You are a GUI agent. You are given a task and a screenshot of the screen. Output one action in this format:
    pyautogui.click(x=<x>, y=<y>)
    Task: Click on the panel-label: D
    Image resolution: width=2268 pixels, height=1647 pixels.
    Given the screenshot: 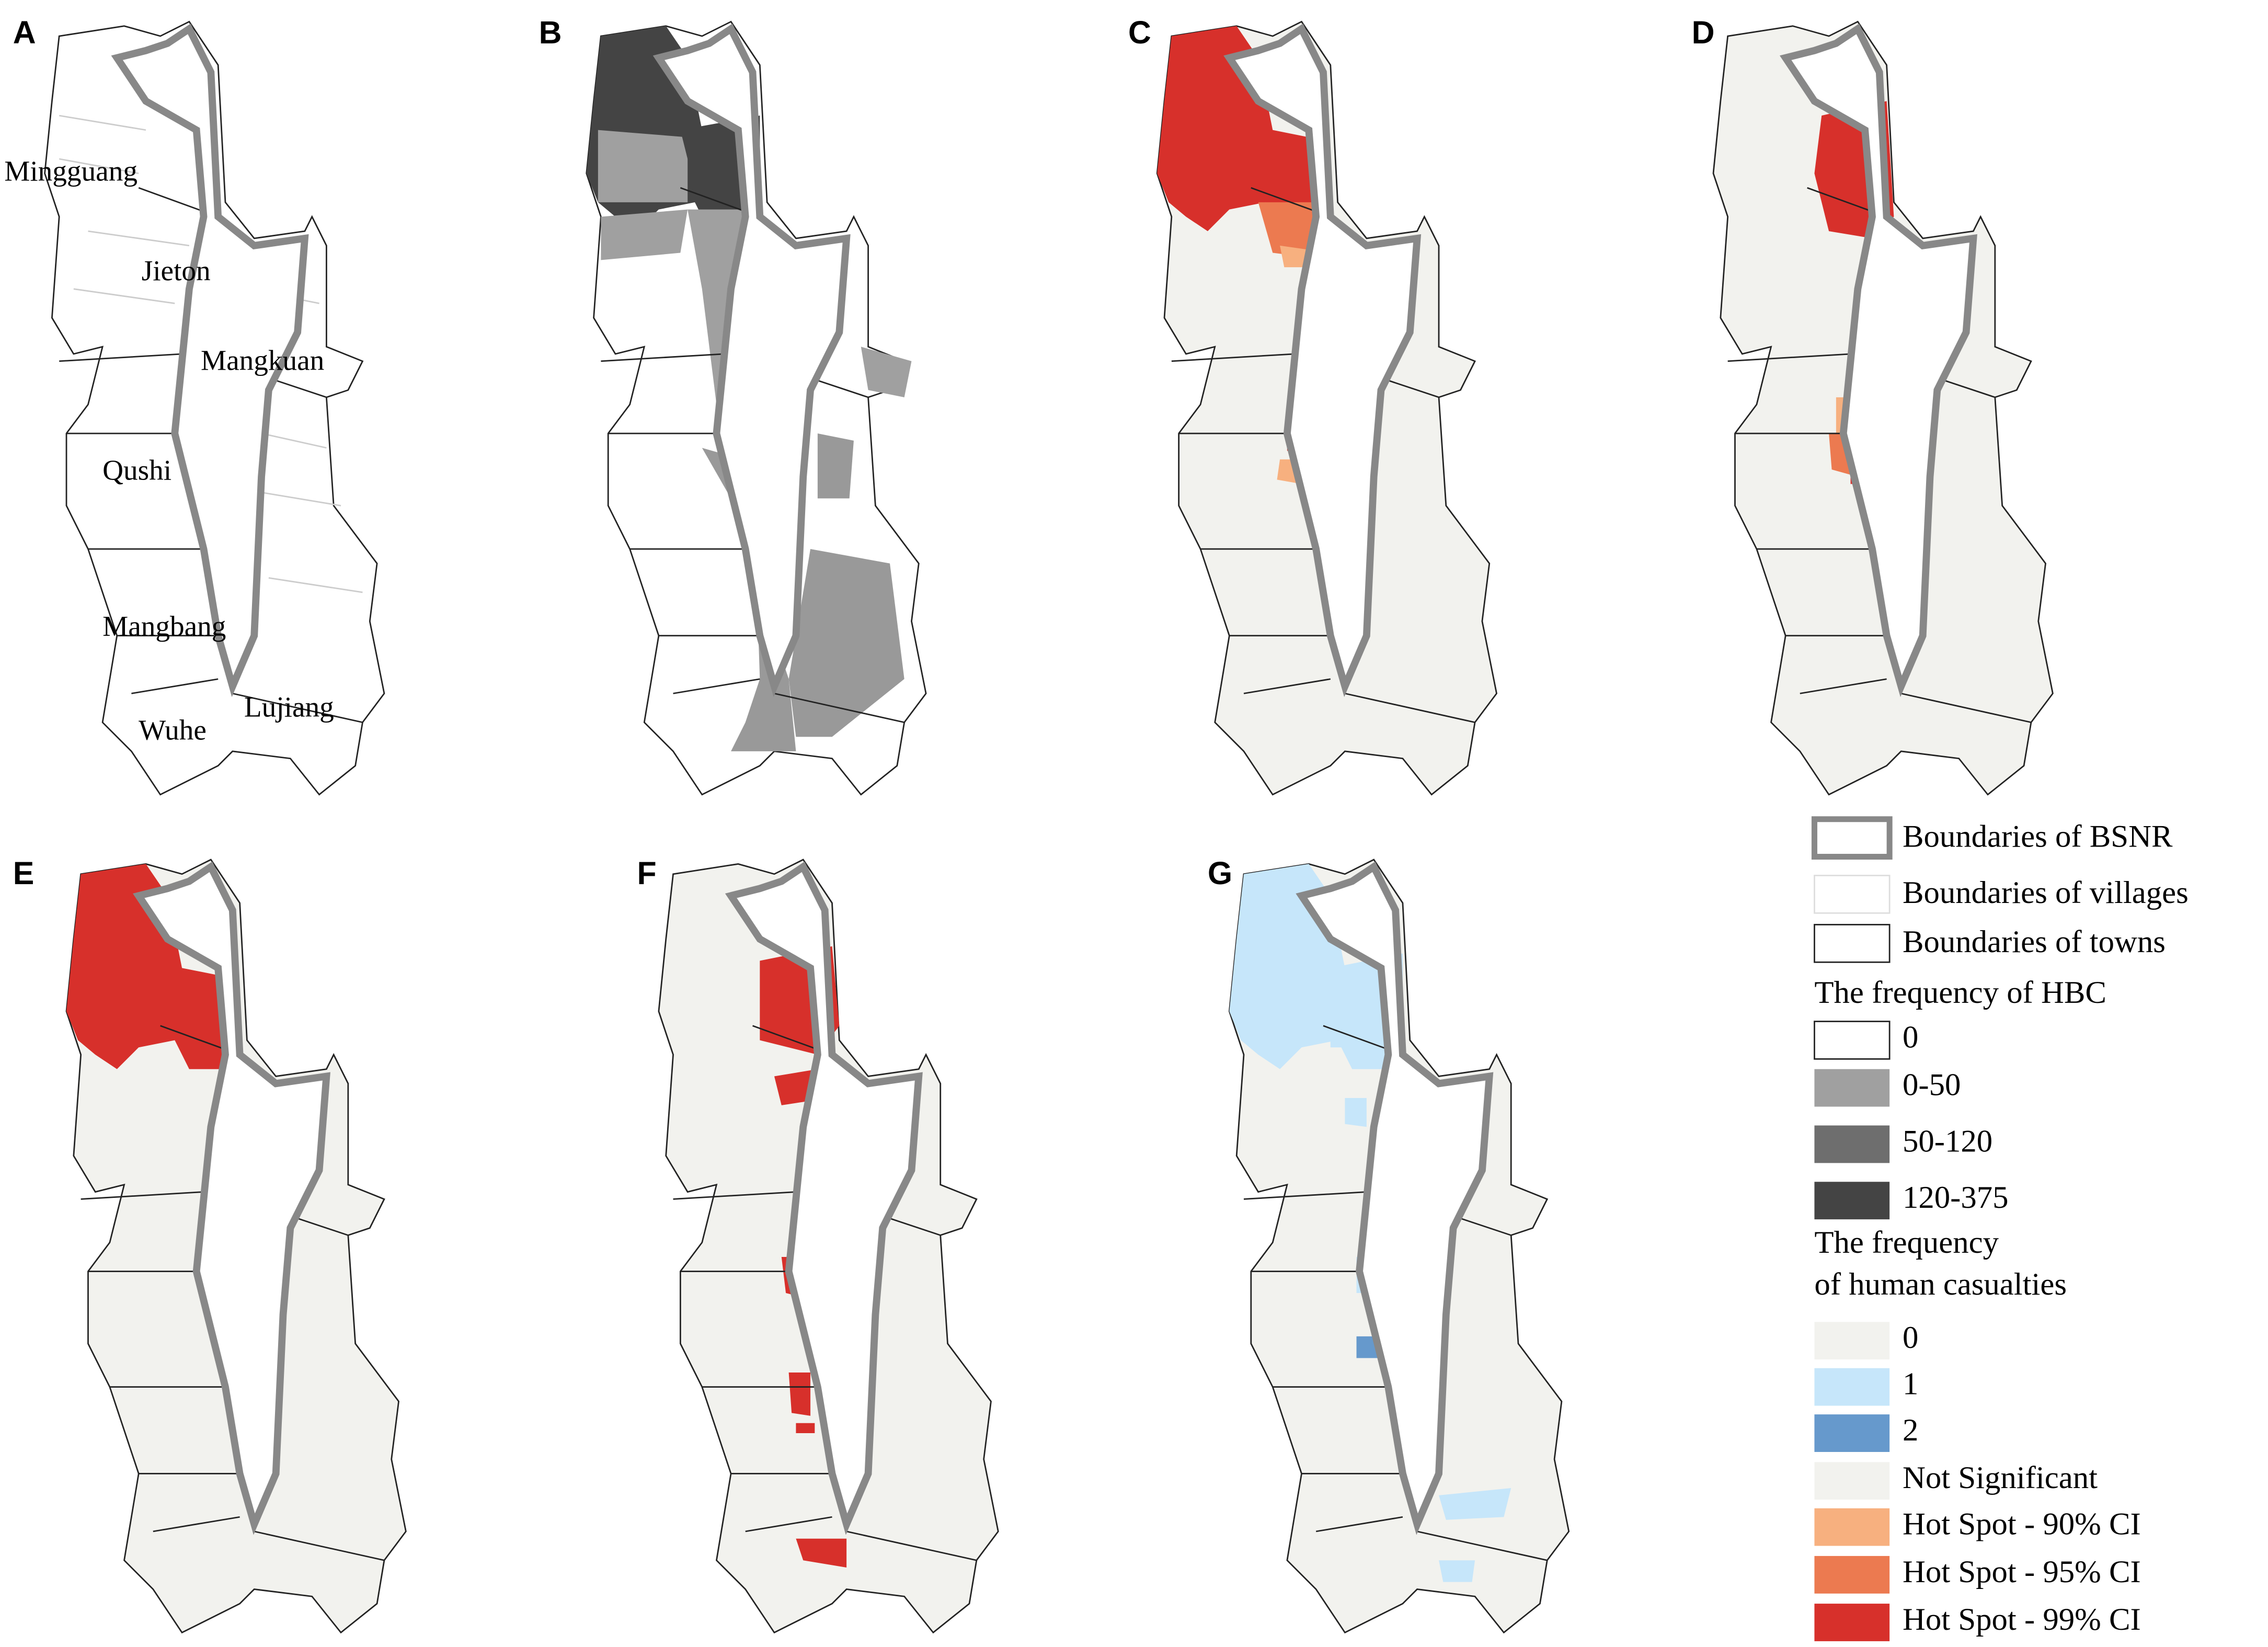 What is the action you would take?
    pyautogui.click(x=1703, y=32)
    